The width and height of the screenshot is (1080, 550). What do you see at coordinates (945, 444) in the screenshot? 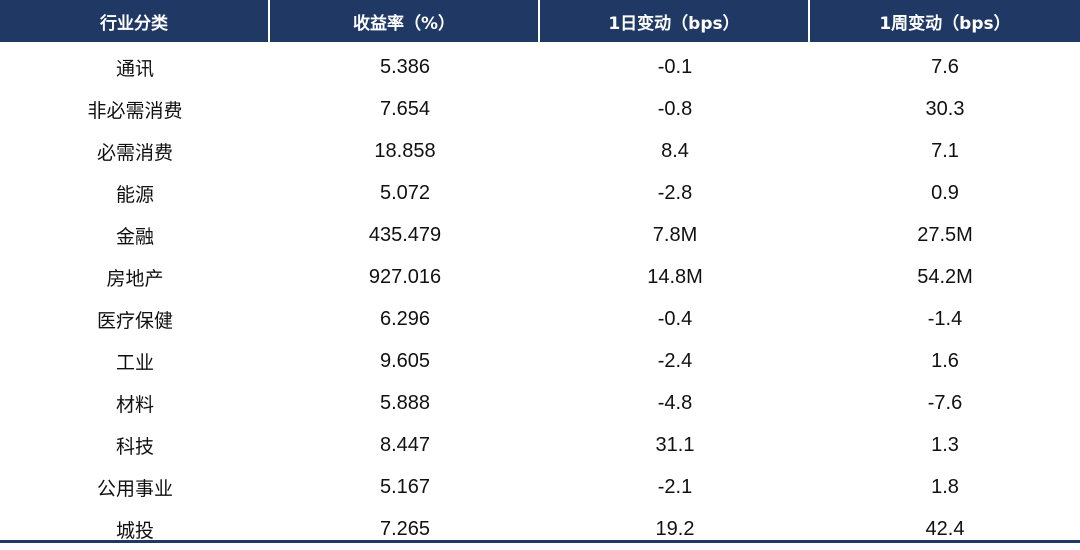
I see `cell-1w-change: 1.3` at bounding box center [945, 444].